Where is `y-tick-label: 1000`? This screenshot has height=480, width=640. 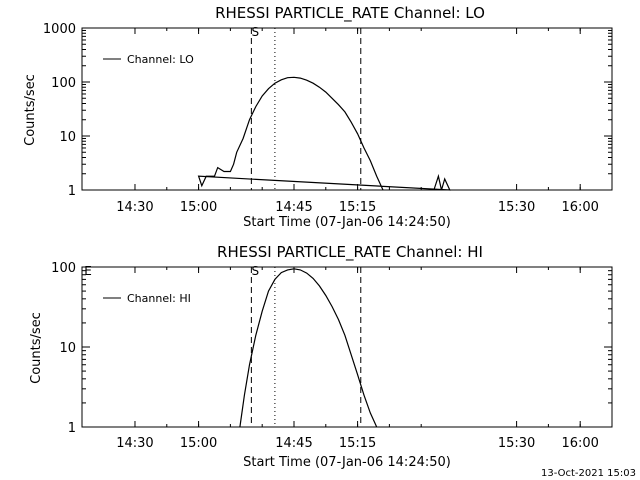
y-tick-label: 1000 is located at coordinates (59, 29).